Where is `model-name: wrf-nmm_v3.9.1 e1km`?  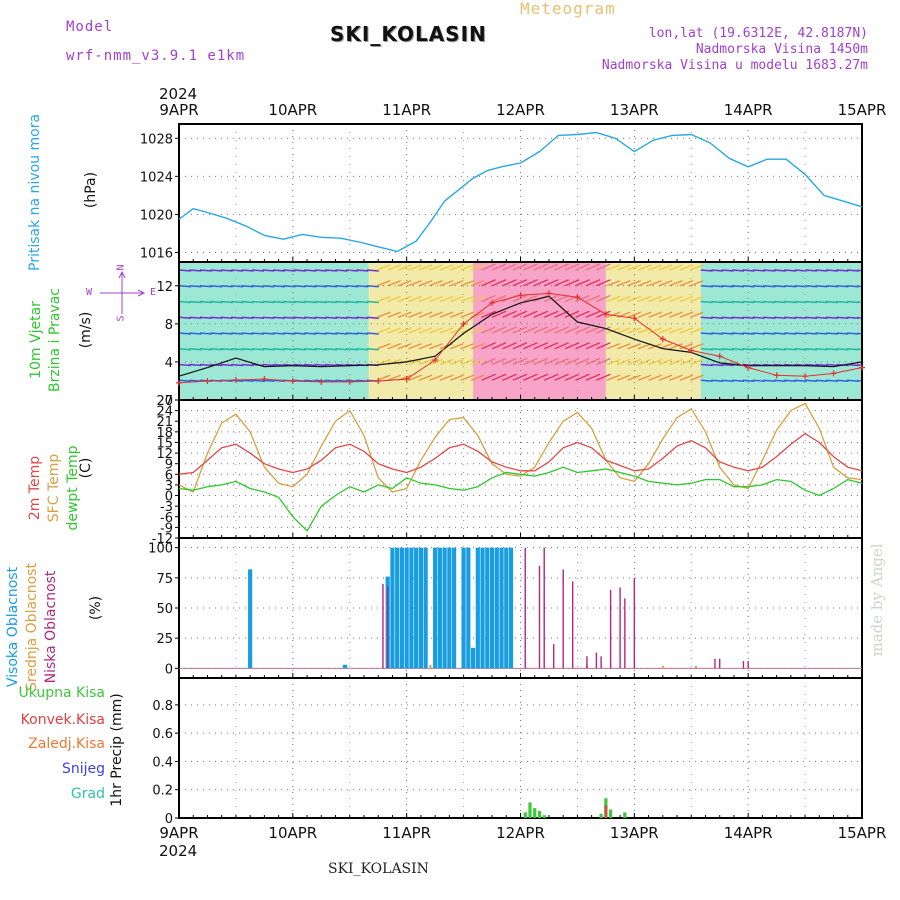 model-name: wrf-nmm_v3.9.1 e1km is located at coordinates (156, 56).